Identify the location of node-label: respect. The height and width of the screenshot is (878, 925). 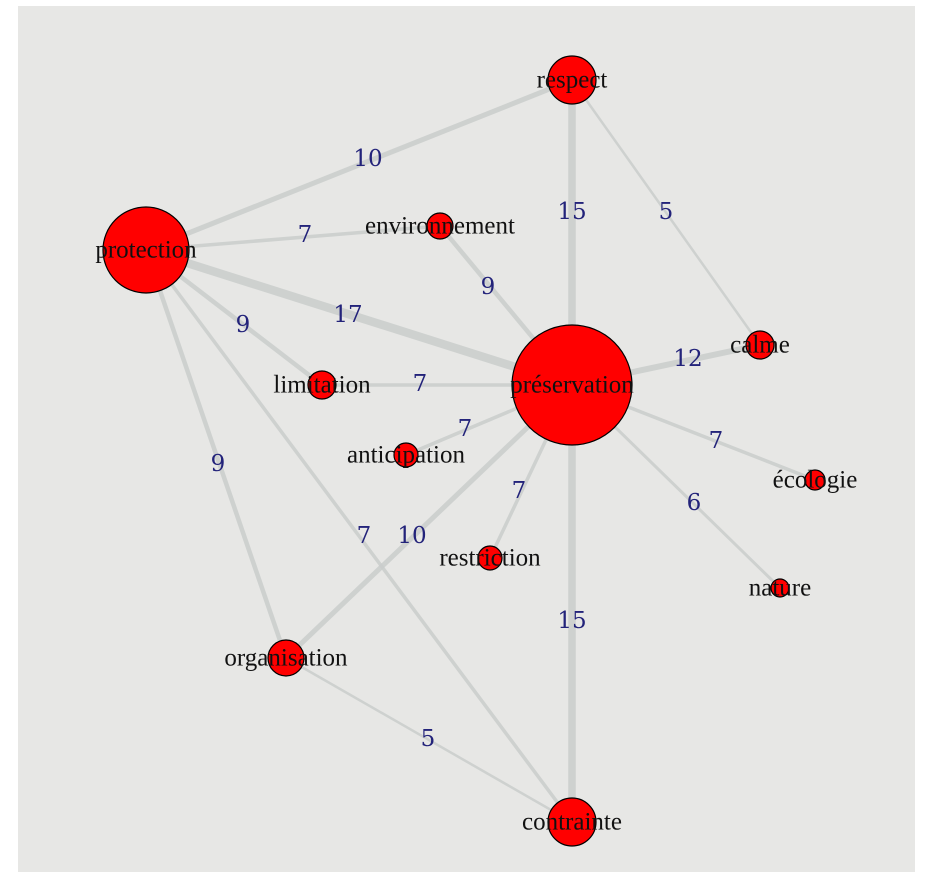
(572, 80).